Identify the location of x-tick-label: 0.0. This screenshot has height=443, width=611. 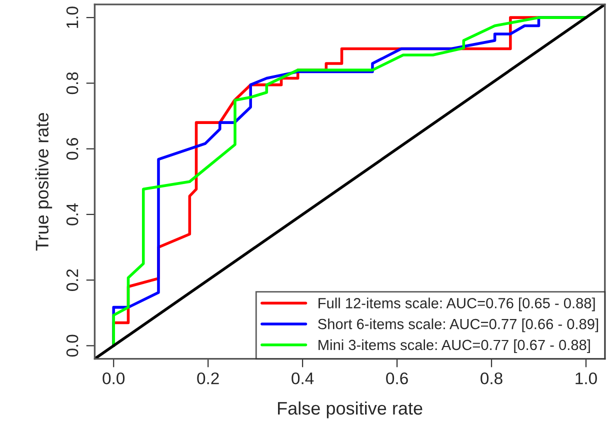
(113, 378).